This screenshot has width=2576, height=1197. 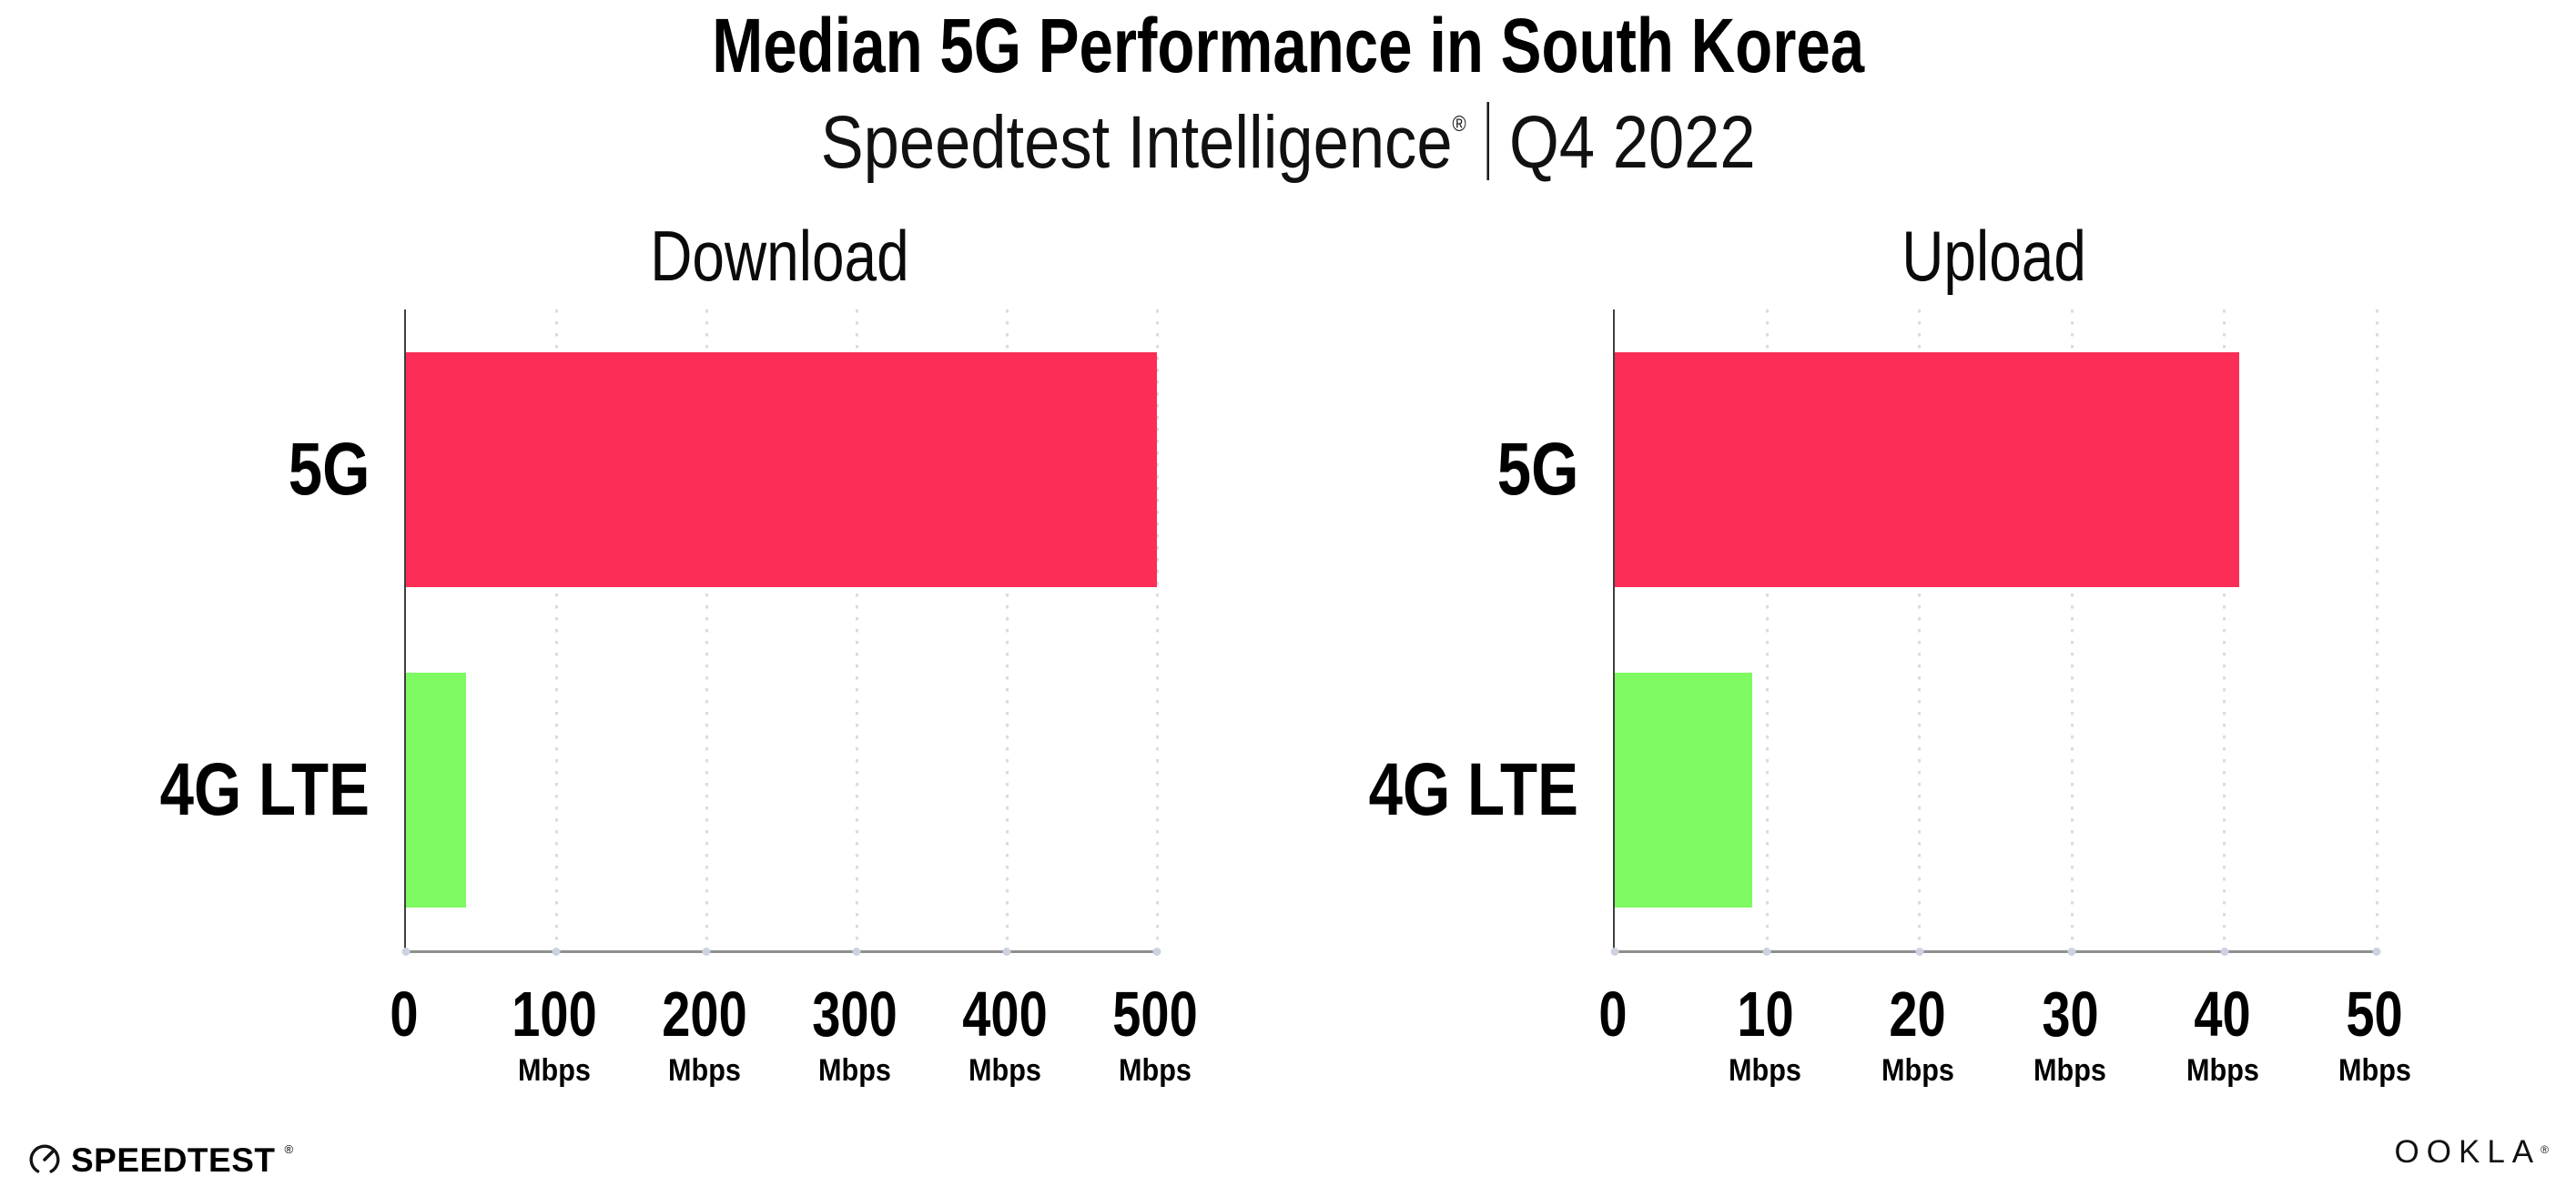 What do you see at coordinates (1917, 1033) in the screenshot?
I see `x-tick-20: 20 Mbps` at bounding box center [1917, 1033].